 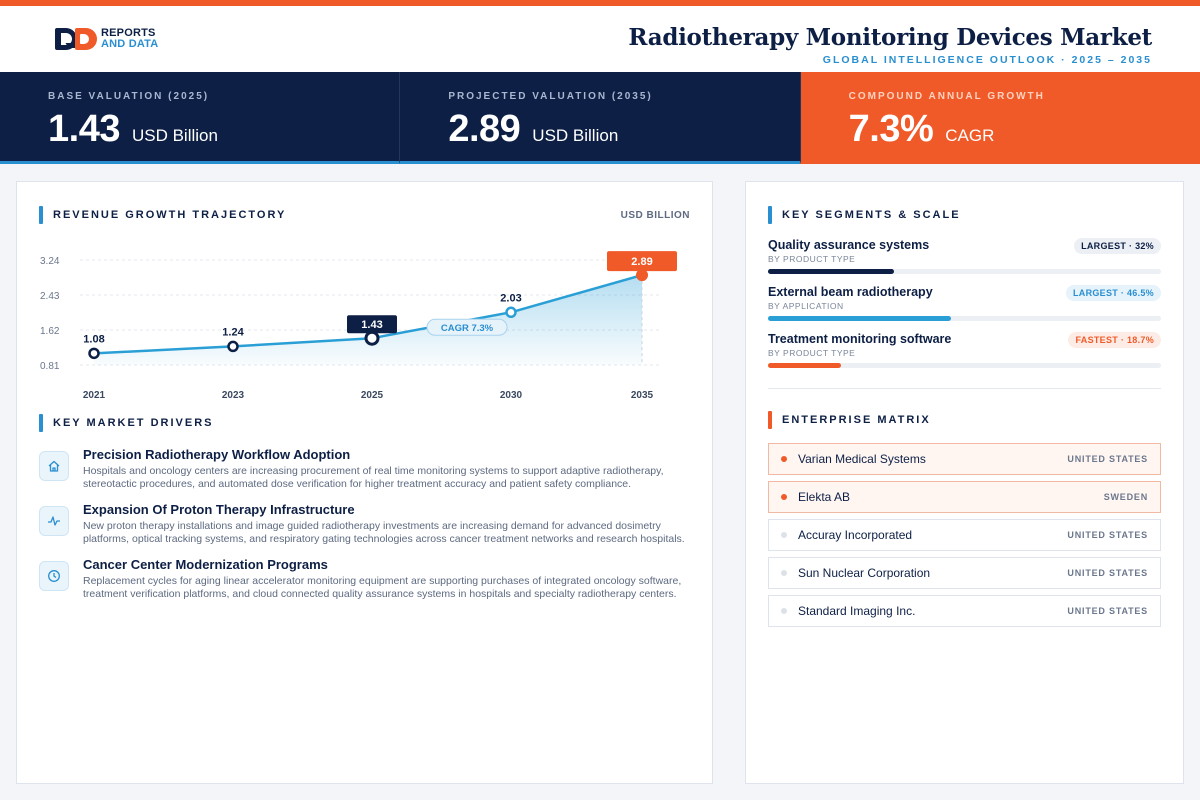 I want to click on segment-category: BY APPLICATION, so click(x=806, y=306).